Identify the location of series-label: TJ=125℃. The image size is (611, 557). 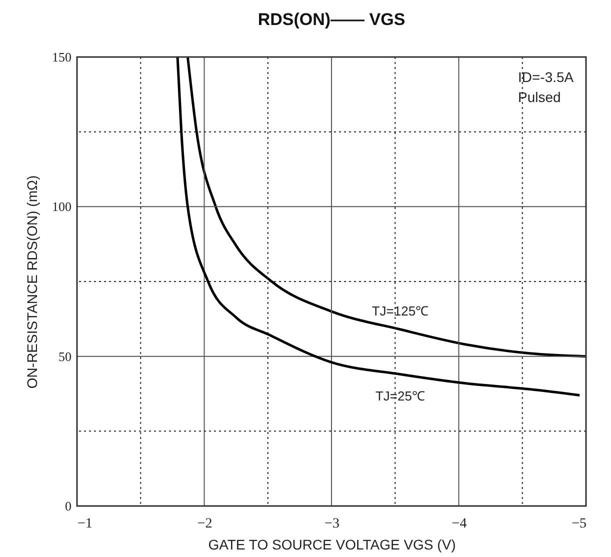
(400, 310).